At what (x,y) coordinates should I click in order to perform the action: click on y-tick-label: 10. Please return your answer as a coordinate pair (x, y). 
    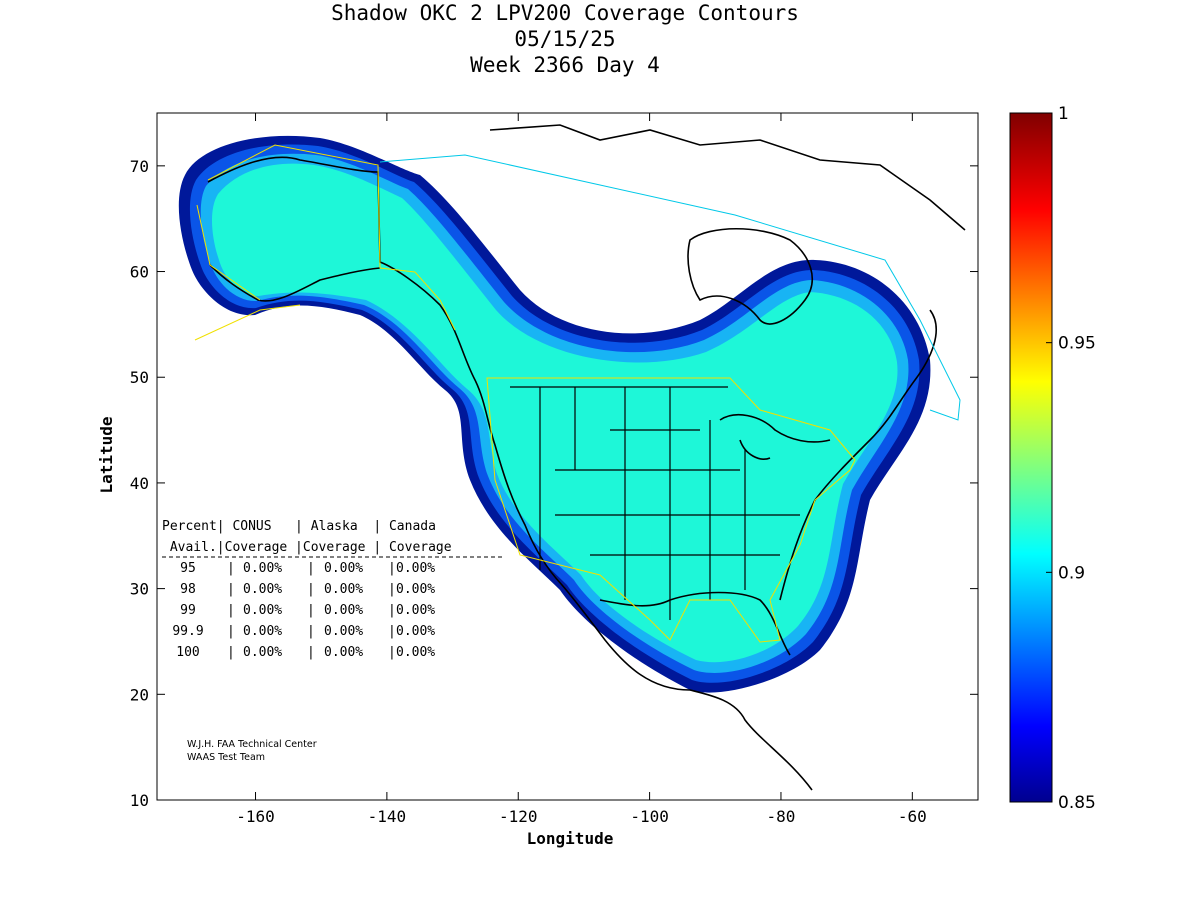
    Looking at the image, I should click on (139, 800).